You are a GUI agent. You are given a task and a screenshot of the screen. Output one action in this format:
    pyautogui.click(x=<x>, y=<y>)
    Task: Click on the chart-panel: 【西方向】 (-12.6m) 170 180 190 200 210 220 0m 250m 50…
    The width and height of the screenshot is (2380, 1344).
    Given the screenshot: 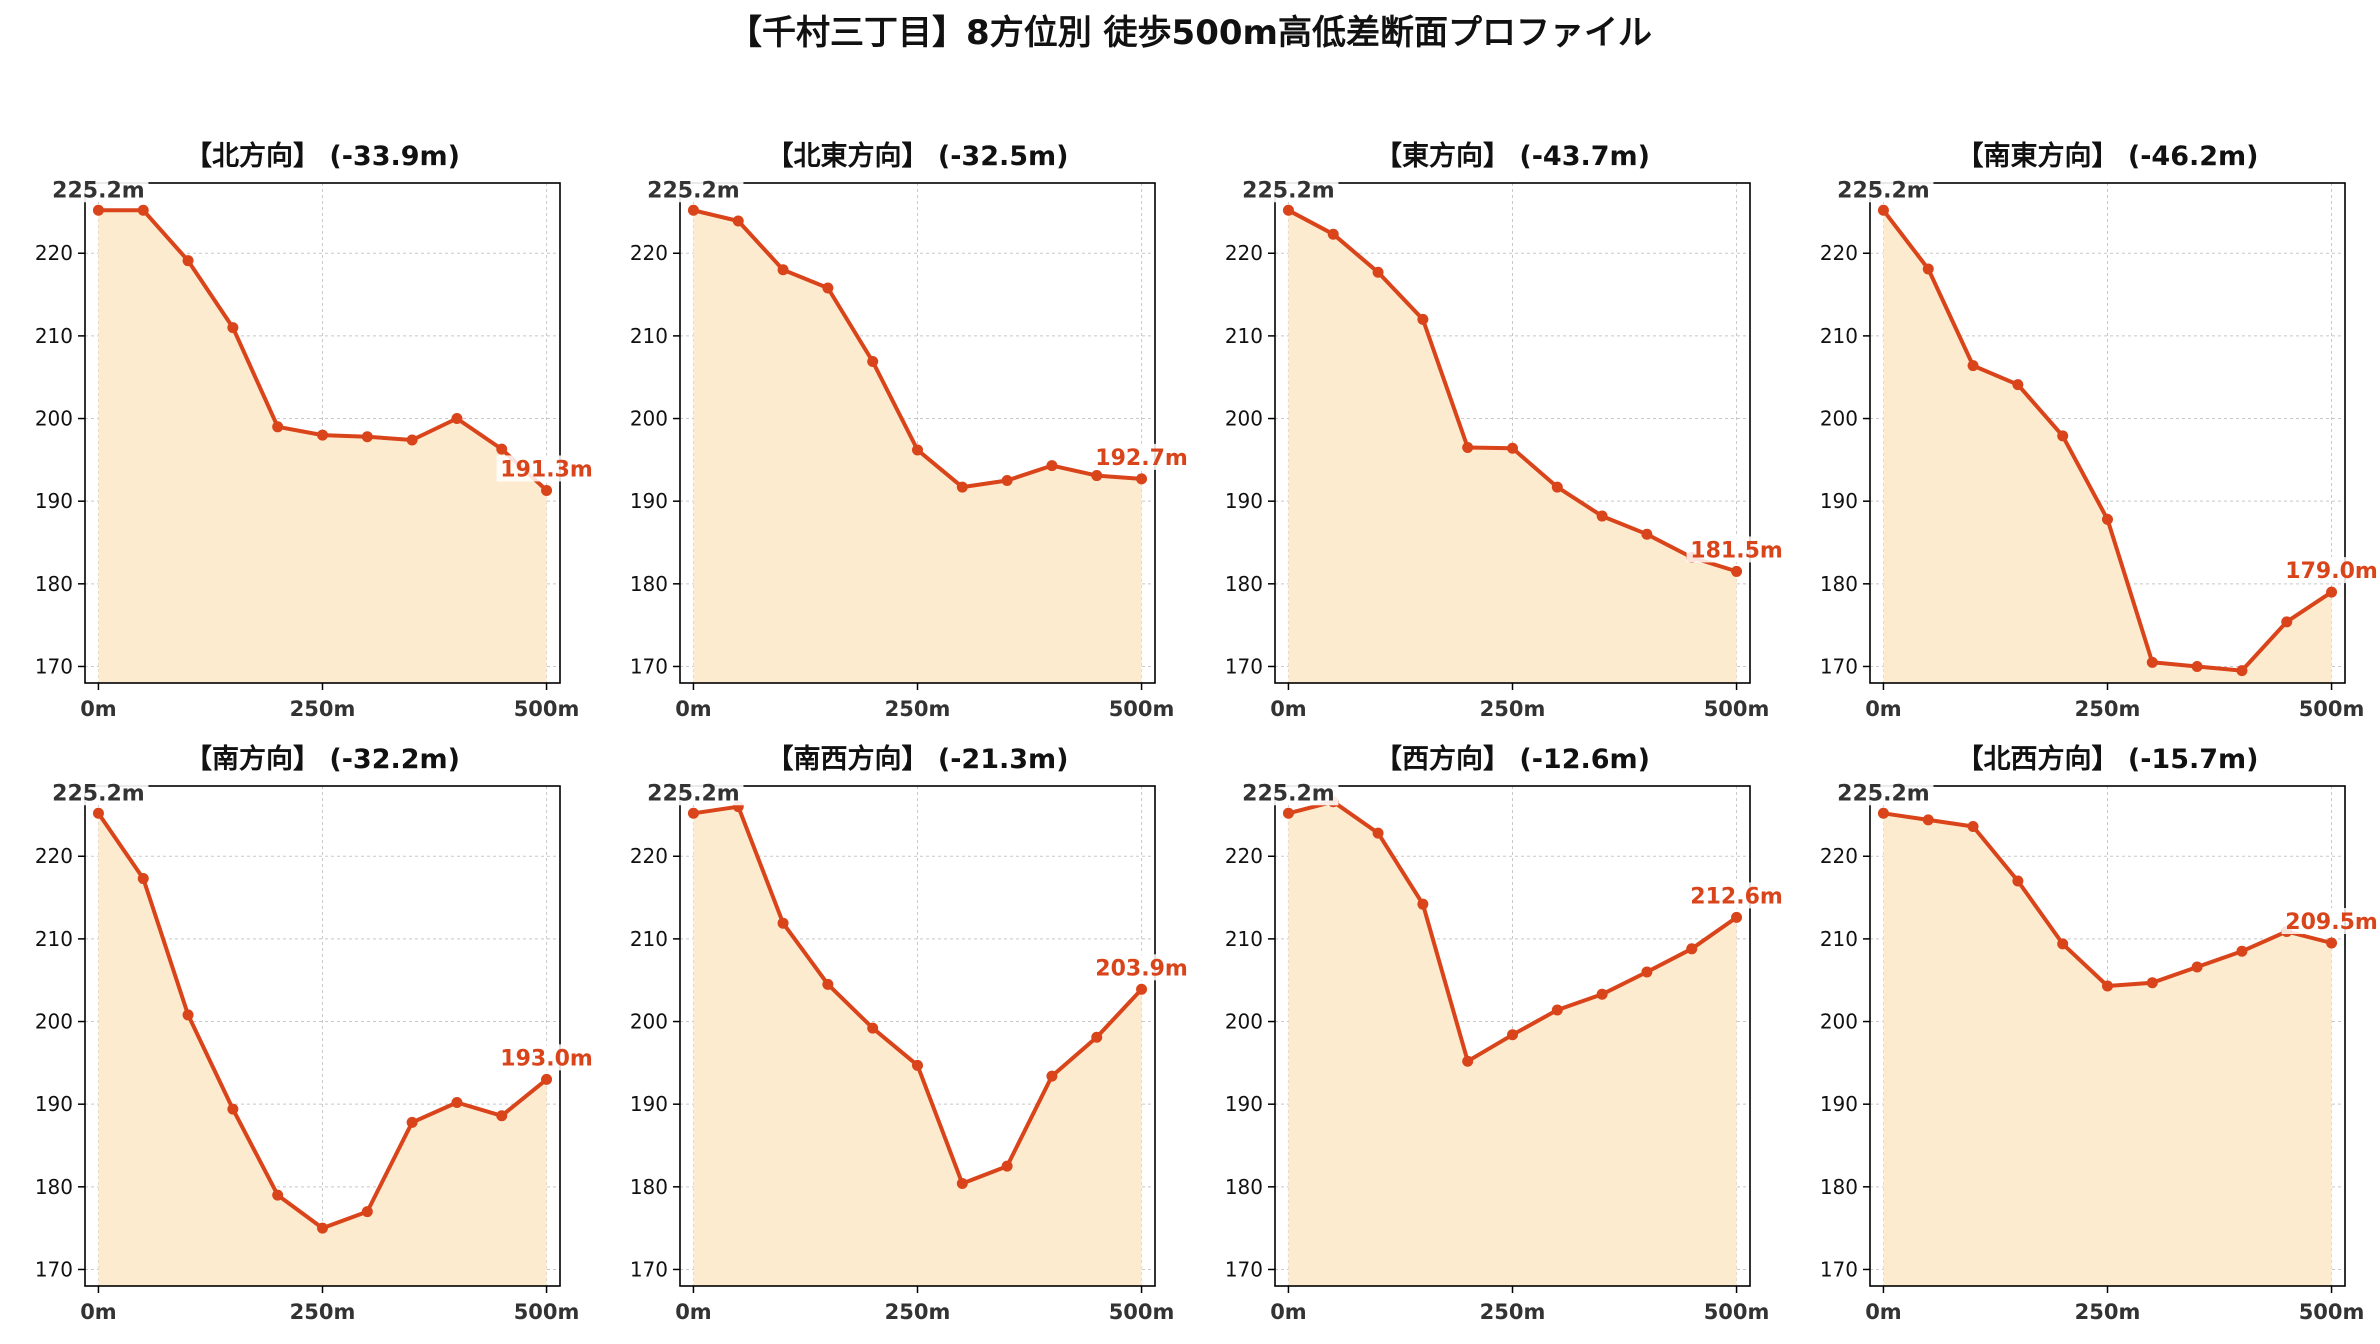 What is the action you would take?
    pyautogui.click(x=1506, y=1033)
    